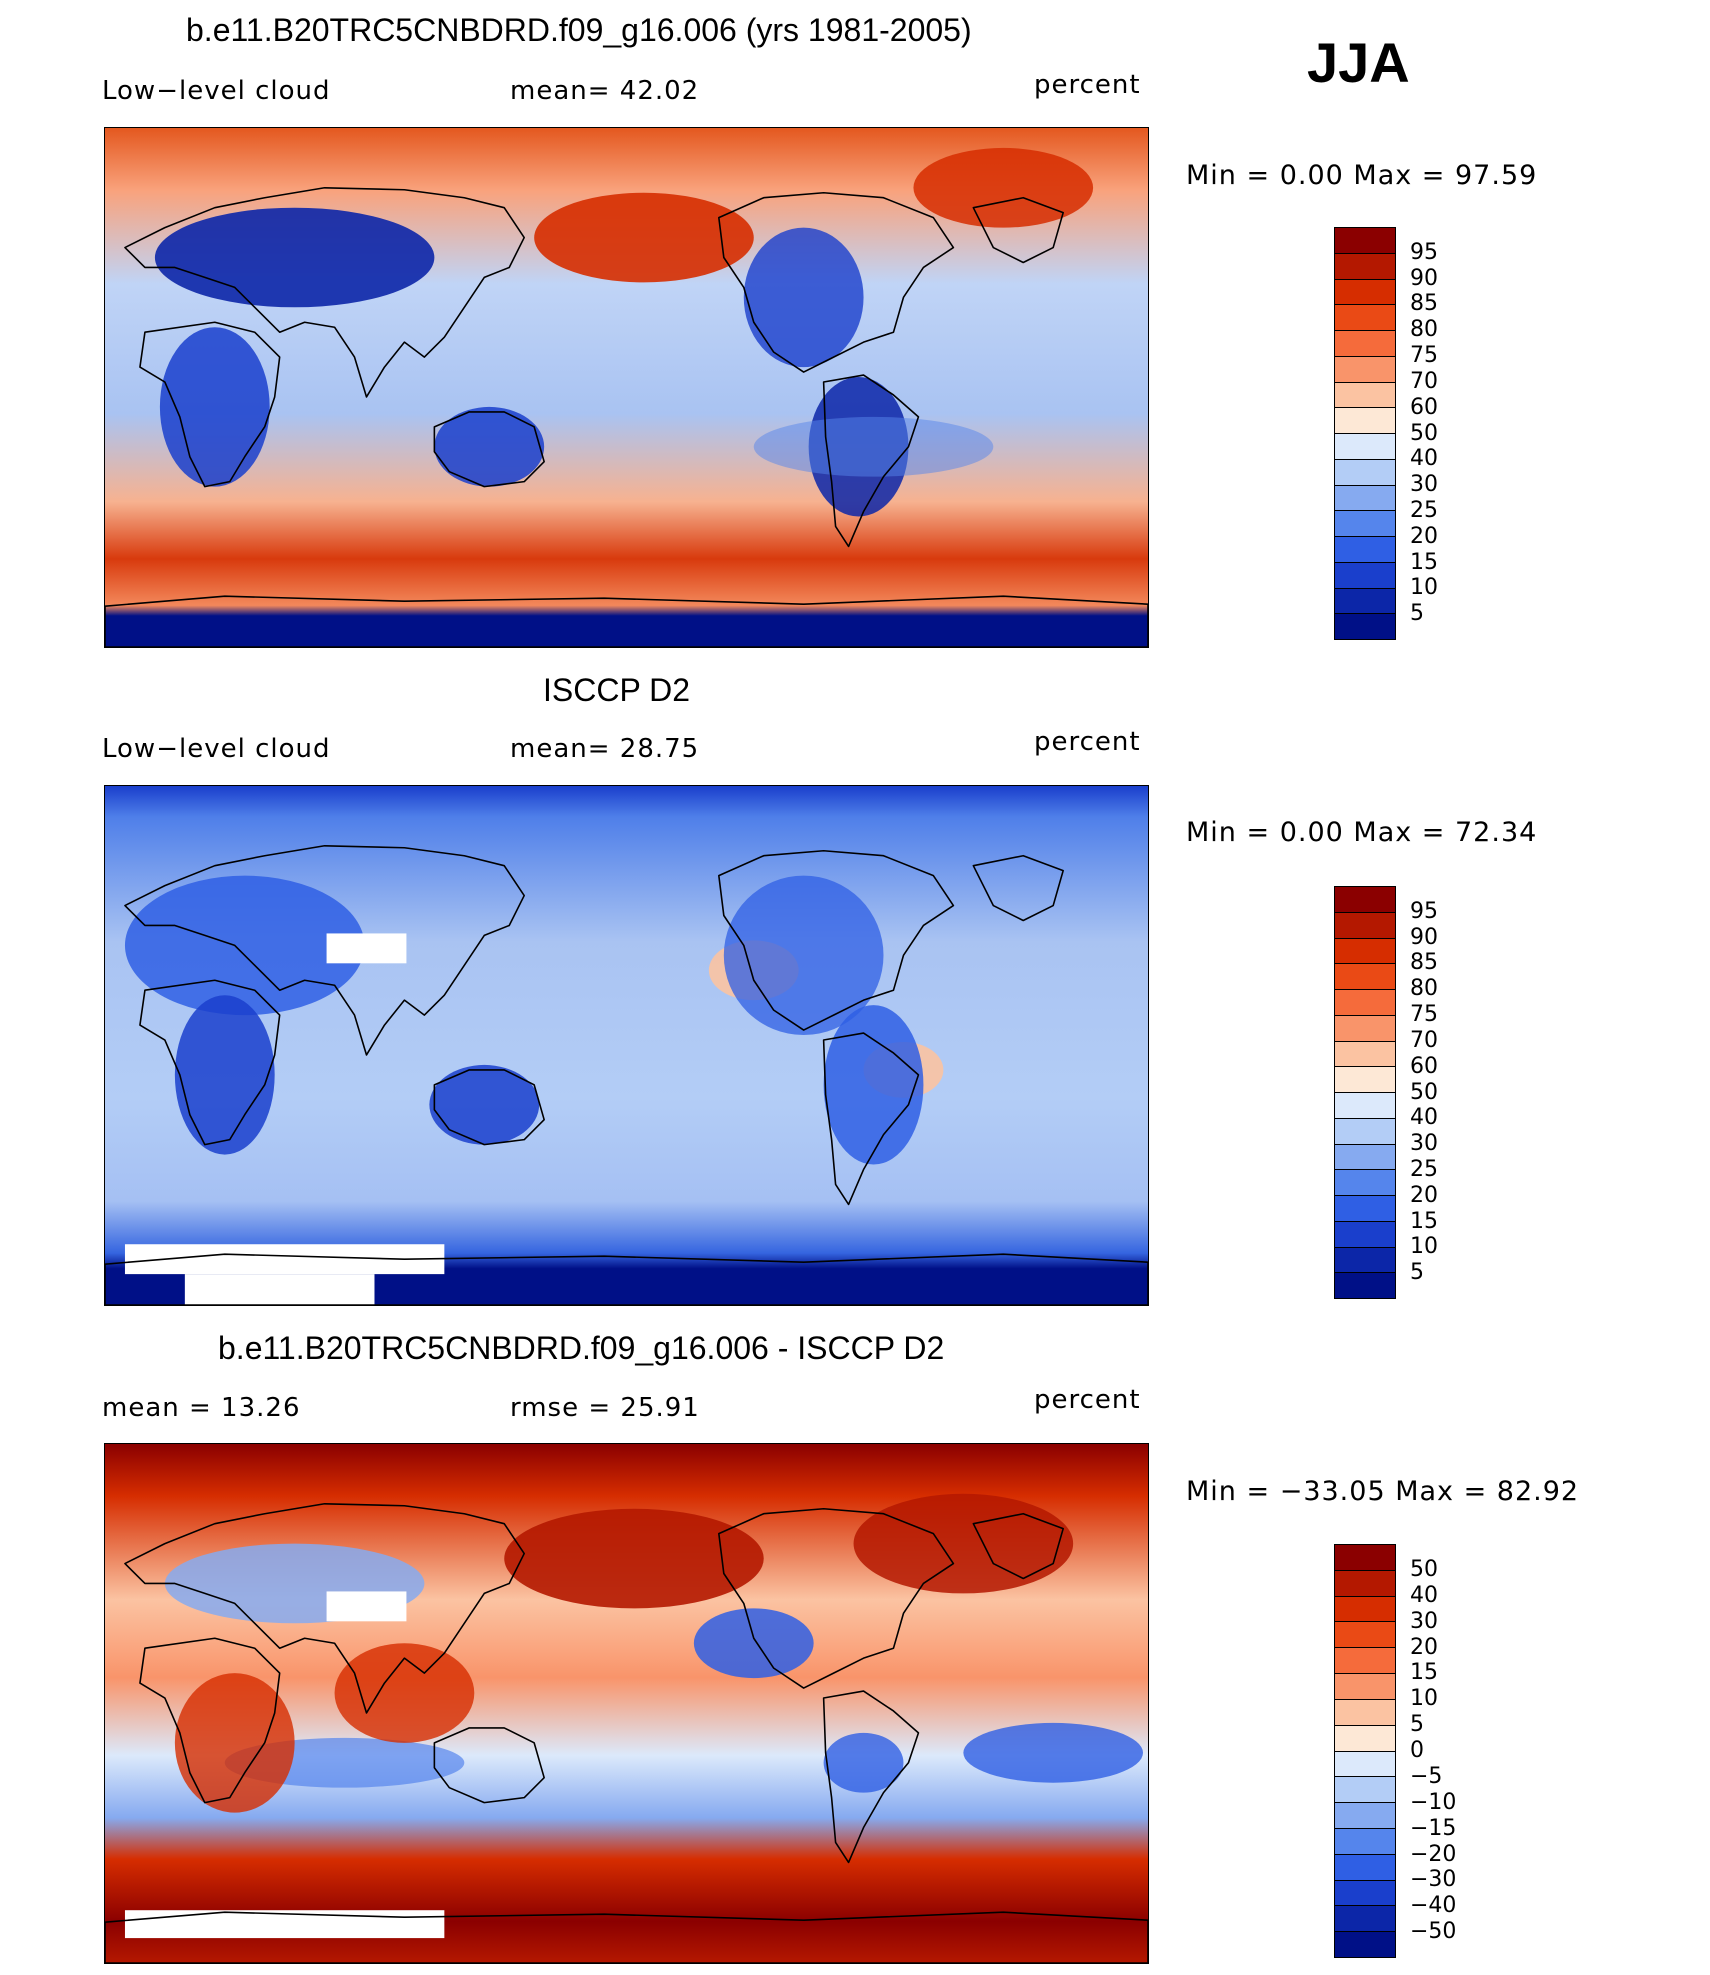  What do you see at coordinates (1424, 911) in the screenshot?
I see `colorbar-tick-label: 95` at bounding box center [1424, 911].